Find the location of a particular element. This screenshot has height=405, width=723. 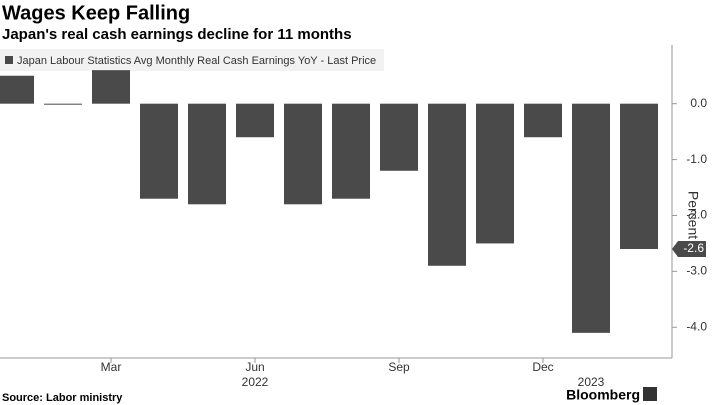

y-tick-label: 0.0 is located at coordinates (698, 103).